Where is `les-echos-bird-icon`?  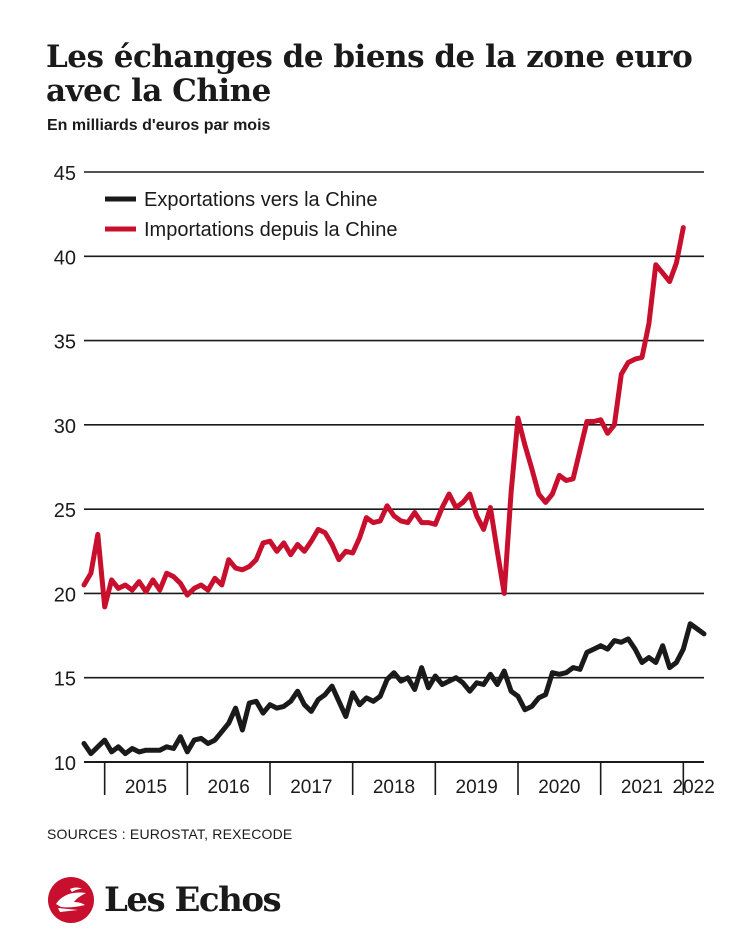 les-echos-bird-icon is located at coordinates (71, 900).